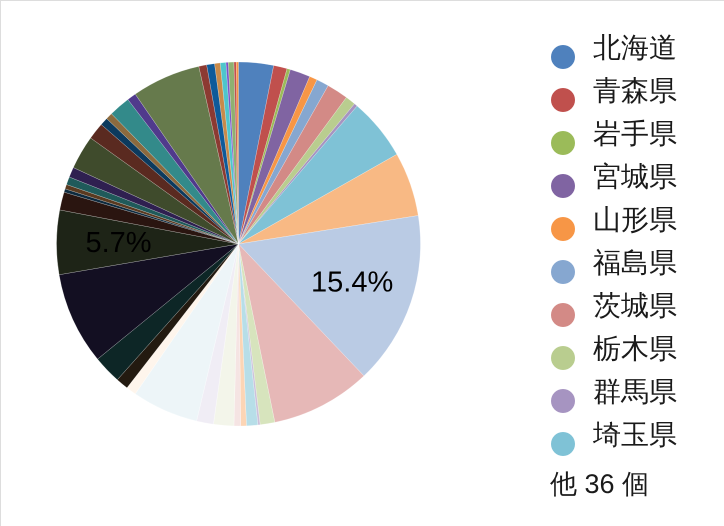 The image size is (724, 526). What do you see at coordinates (635, 47) in the screenshot?
I see `legend-label: 北海道` at bounding box center [635, 47].